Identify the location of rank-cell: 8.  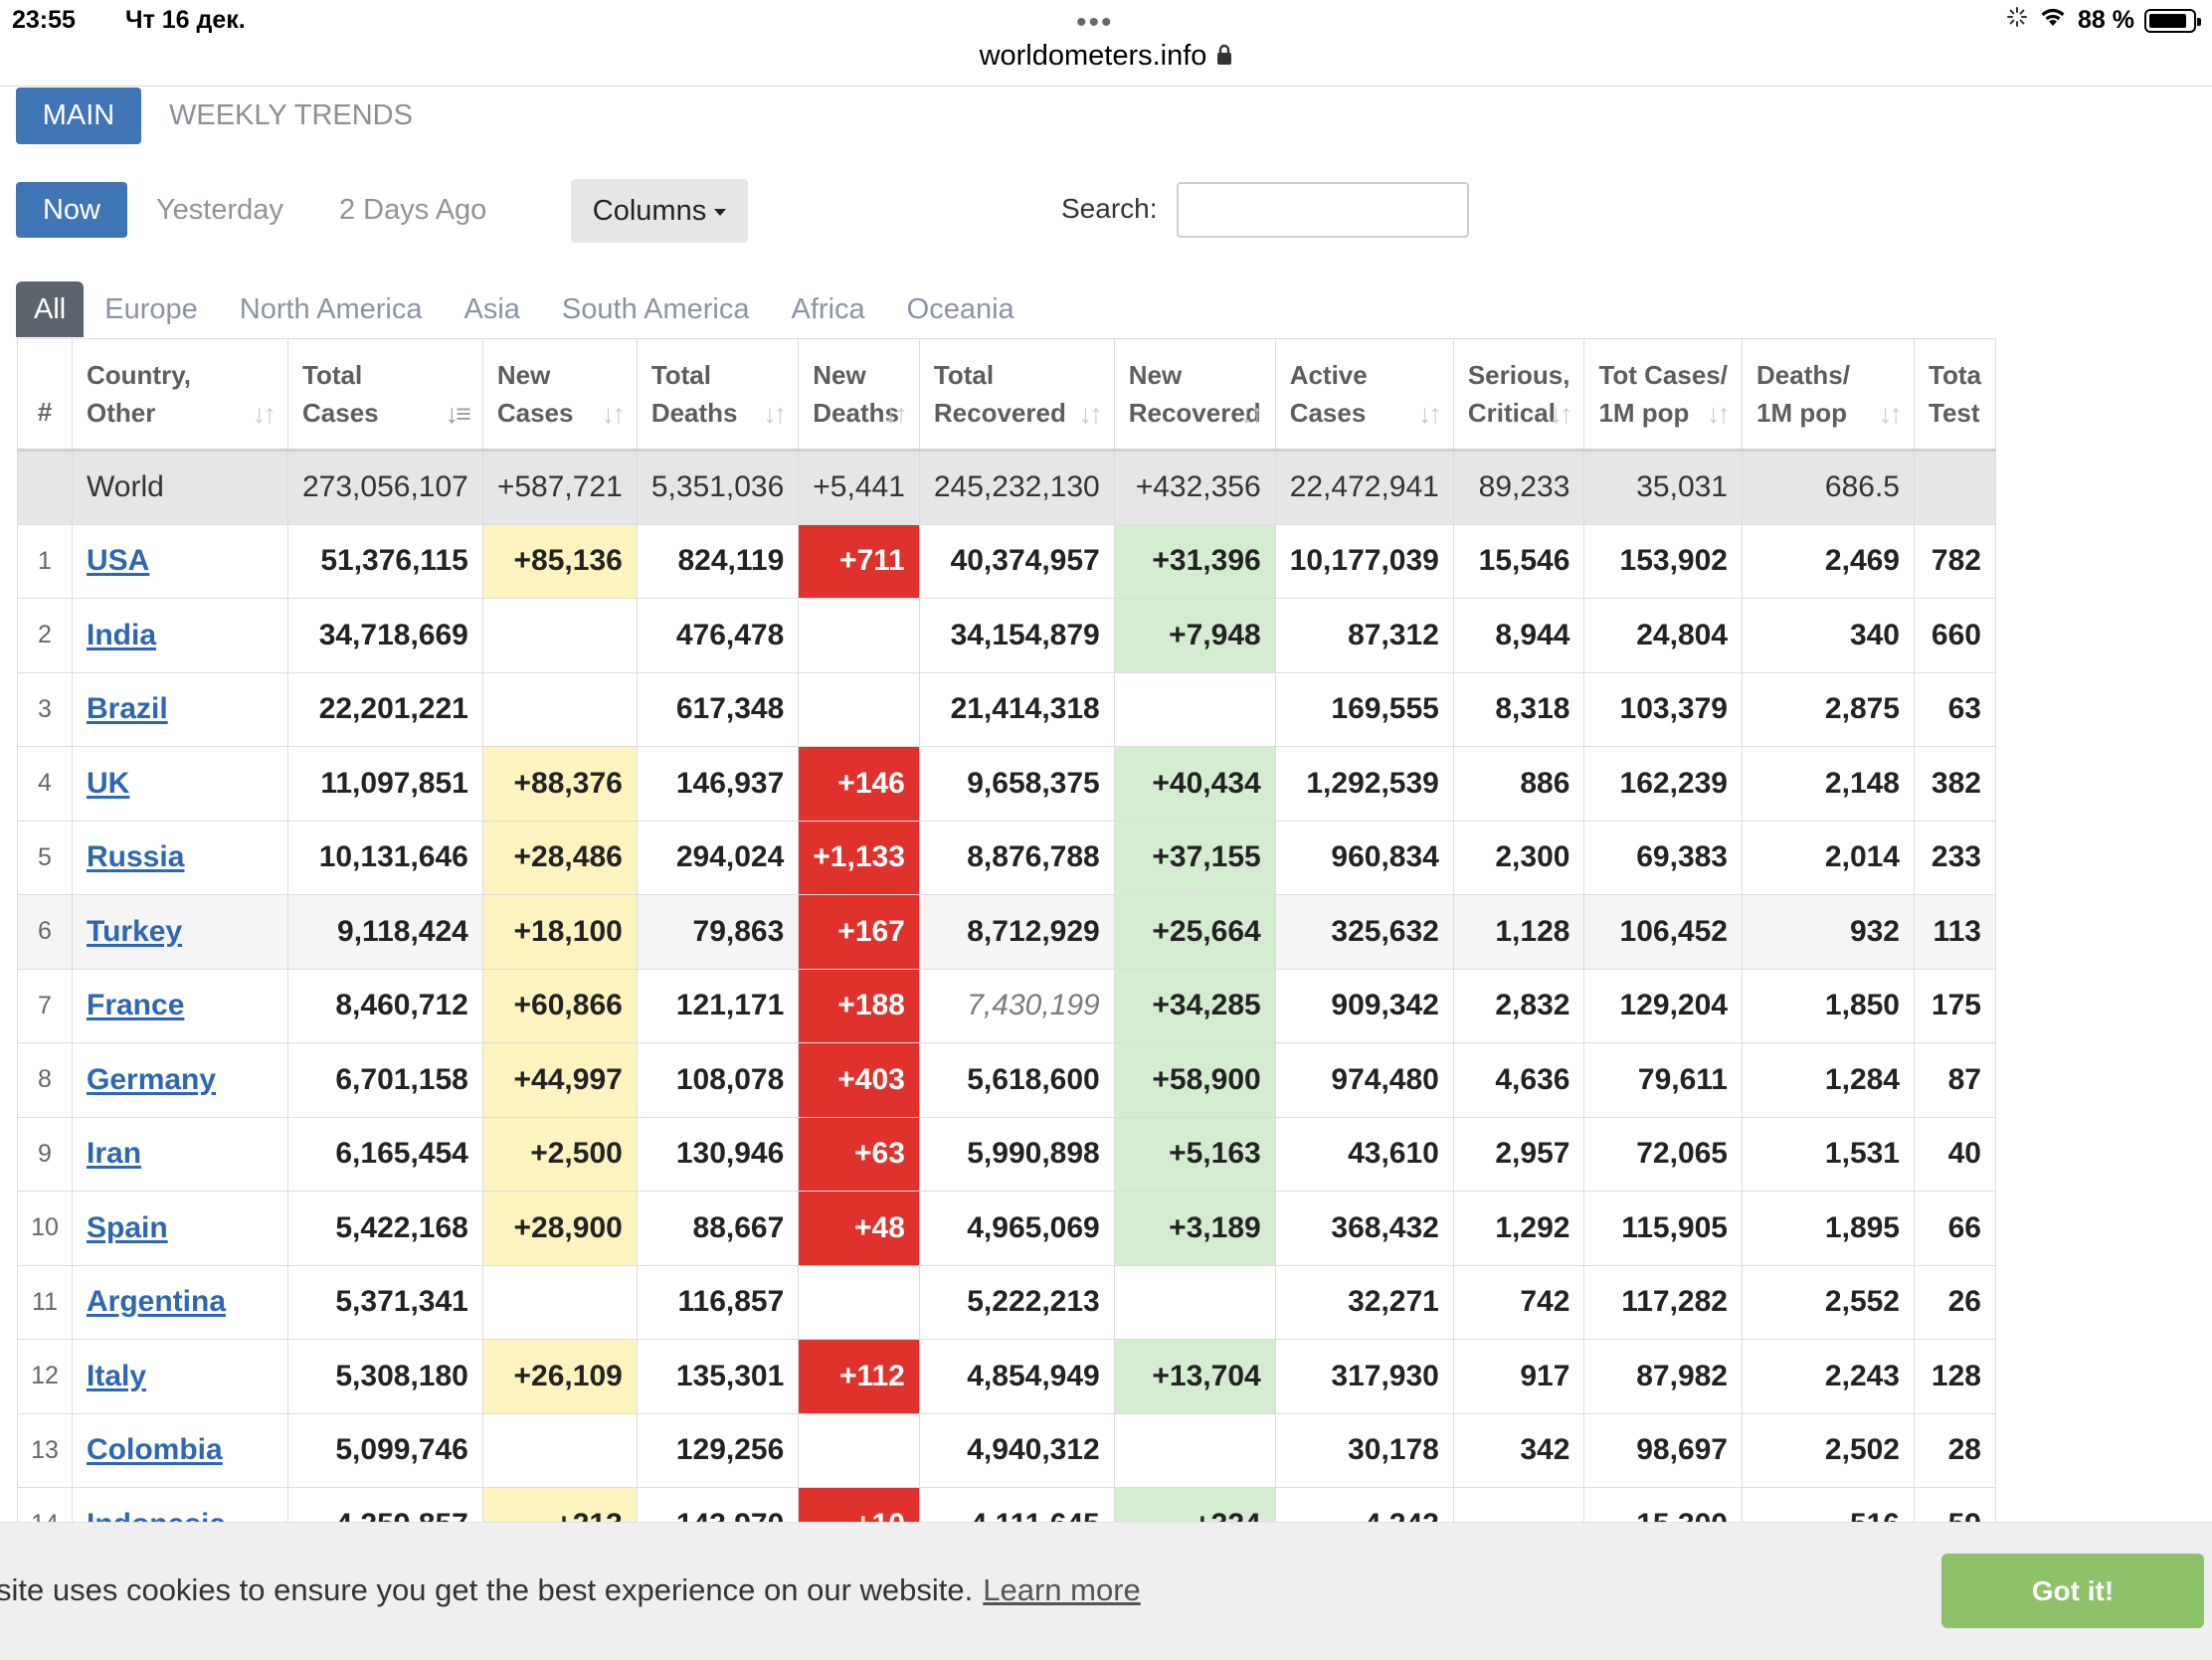
(45, 1080).